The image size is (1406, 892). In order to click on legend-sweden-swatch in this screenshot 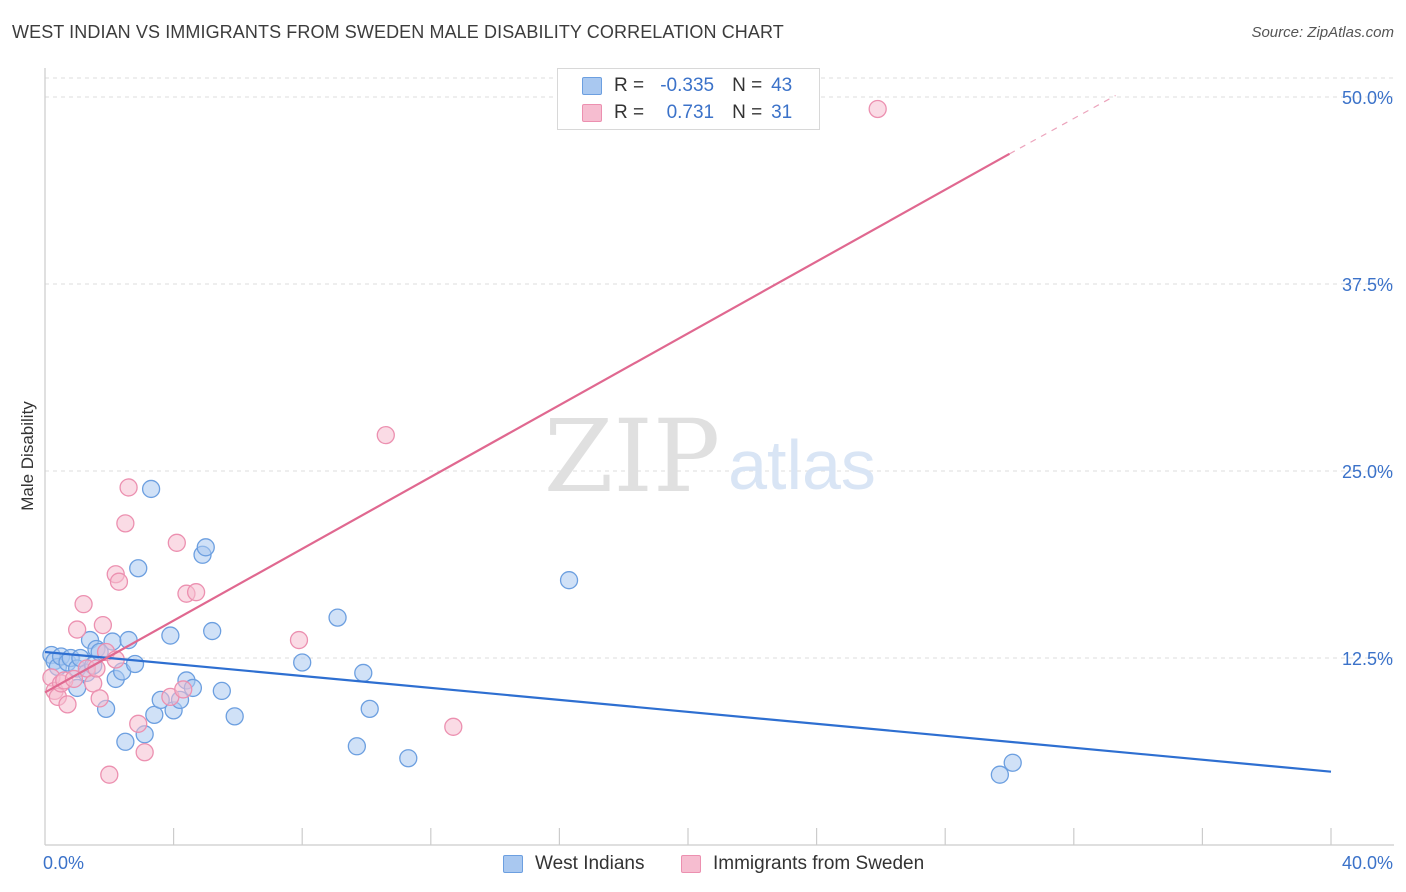, I will do `click(691, 864)`.